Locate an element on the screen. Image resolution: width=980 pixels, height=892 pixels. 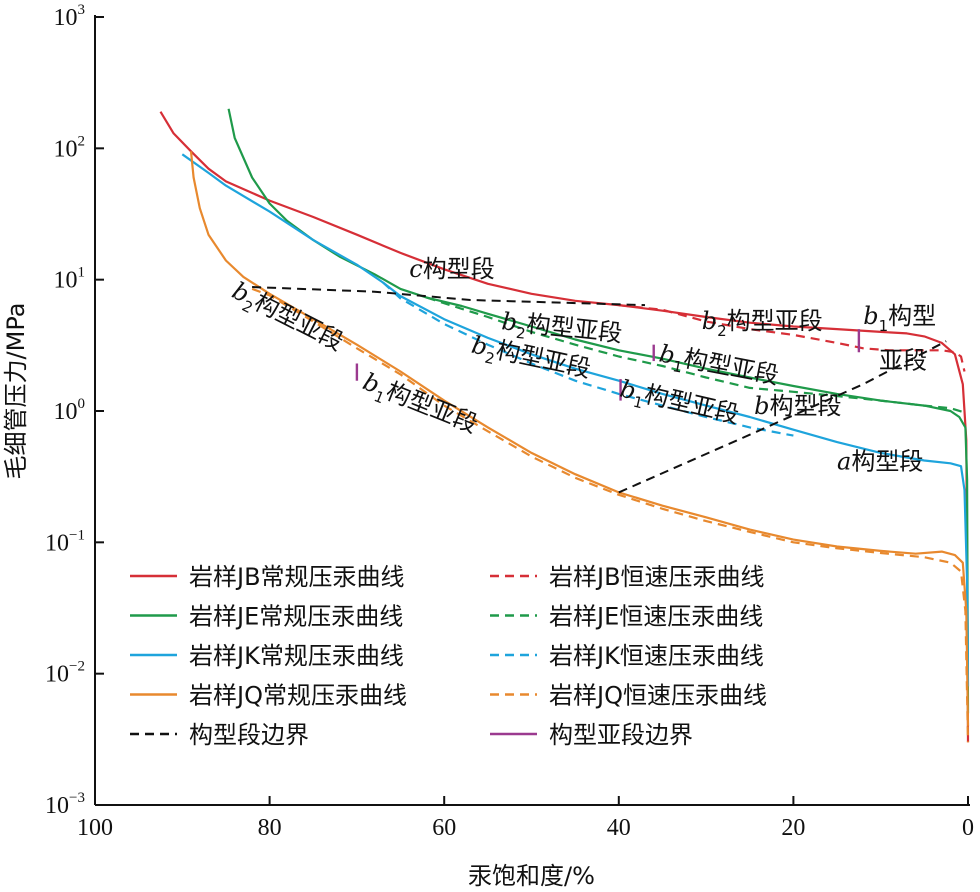
y-tick-label-6: 10⁻³ is located at coordinates (65, 804).